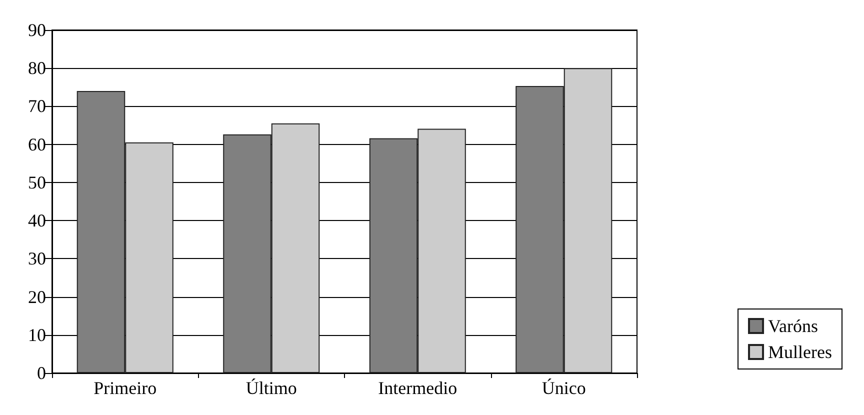 This screenshot has height=415, width=864. What do you see at coordinates (418, 388) in the screenshot?
I see `x-tick-label: Intermedio` at bounding box center [418, 388].